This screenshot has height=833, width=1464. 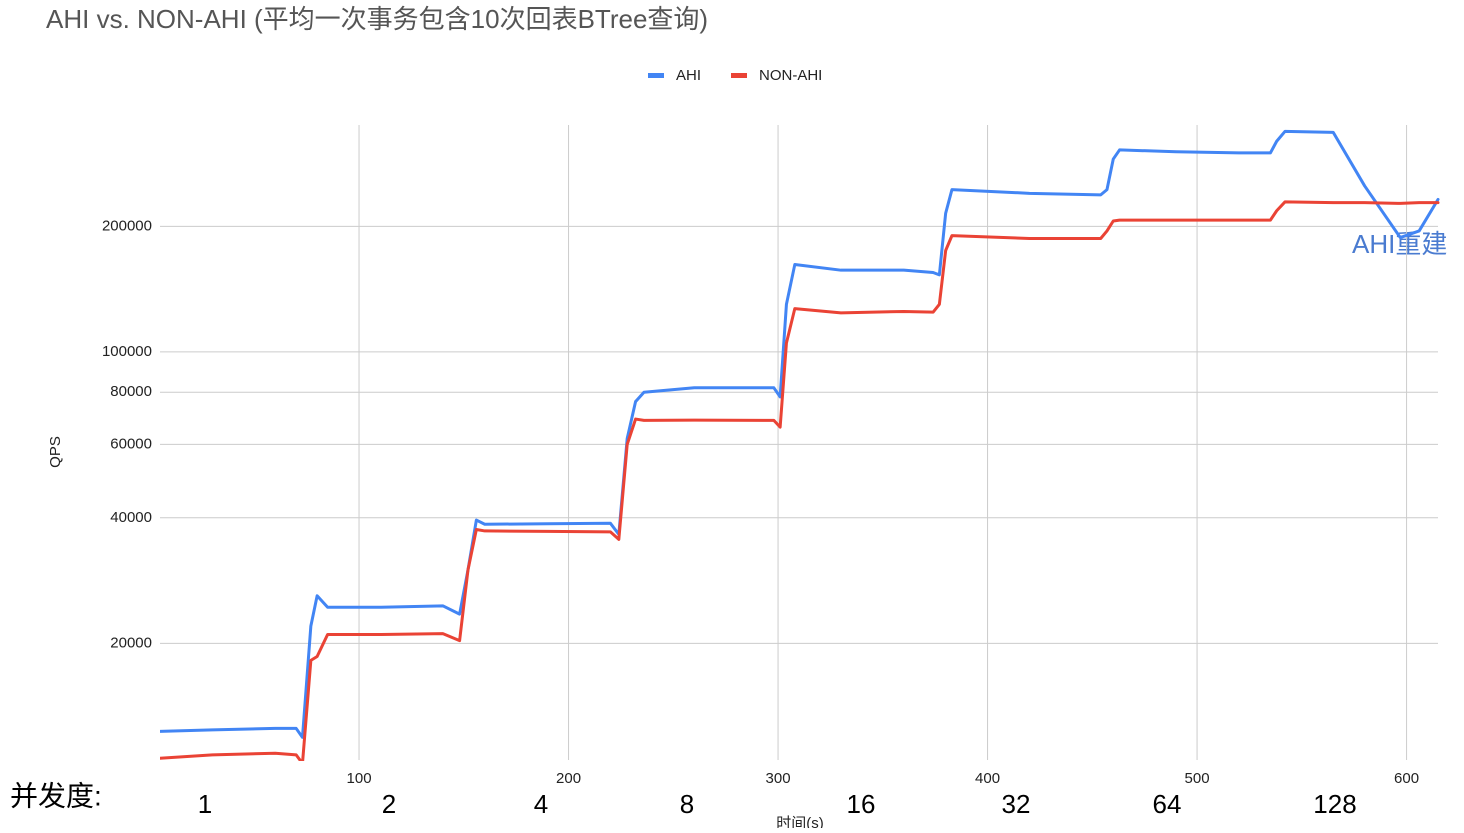 I want to click on x-tick-label: 500, so click(x=1197, y=778).